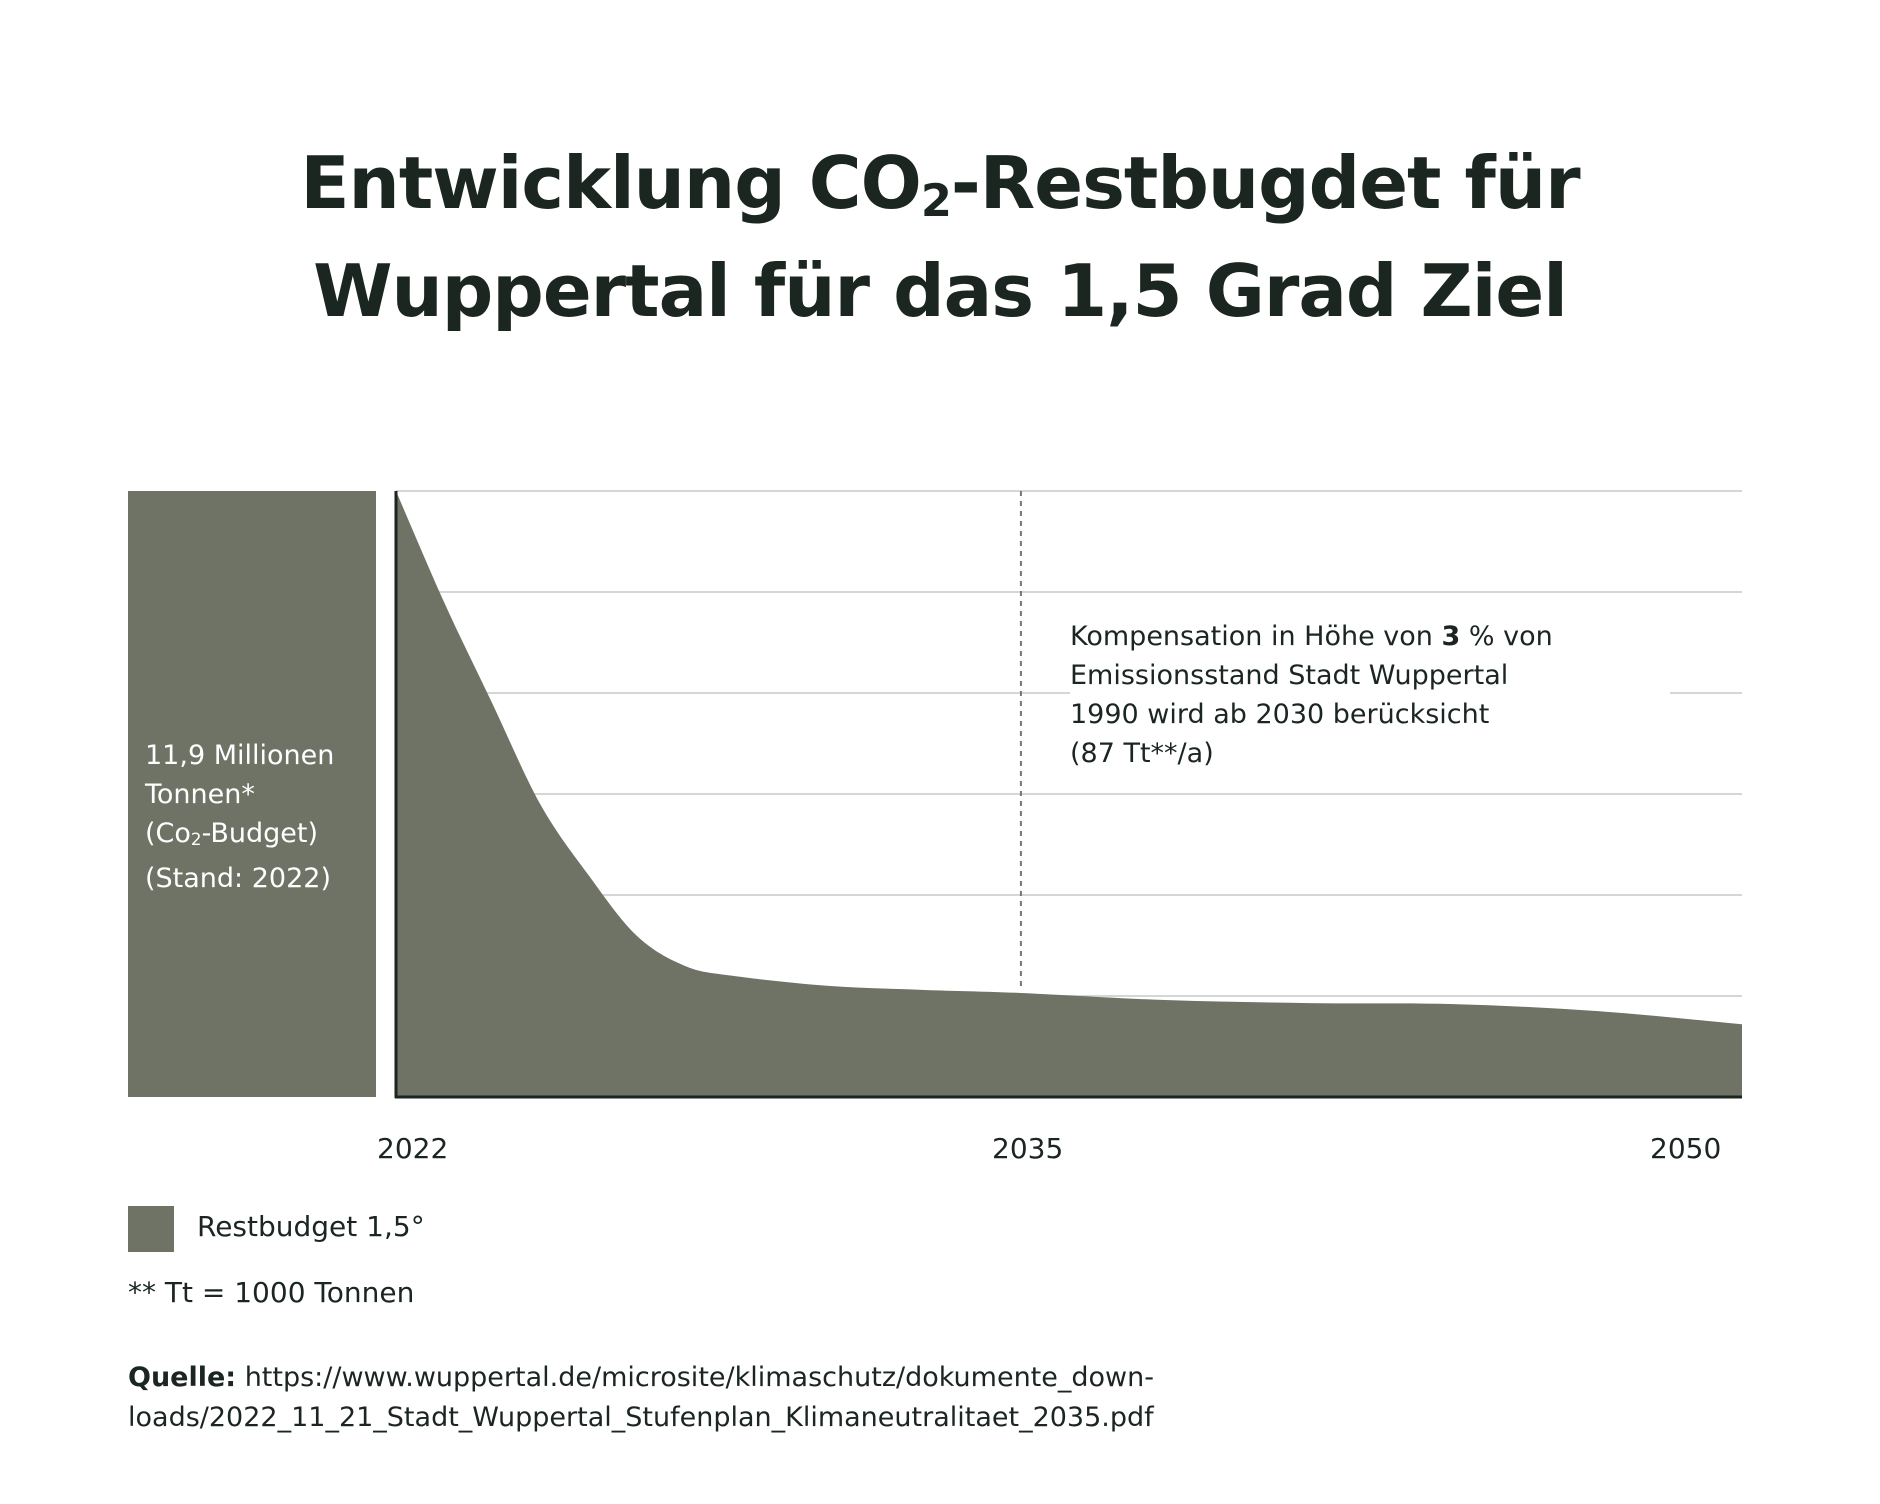  Describe the element at coordinates (1280, 714) in the screenshot. I see `annotation-line-3: 1990 wird ab 2030 berücksicht` at that location.